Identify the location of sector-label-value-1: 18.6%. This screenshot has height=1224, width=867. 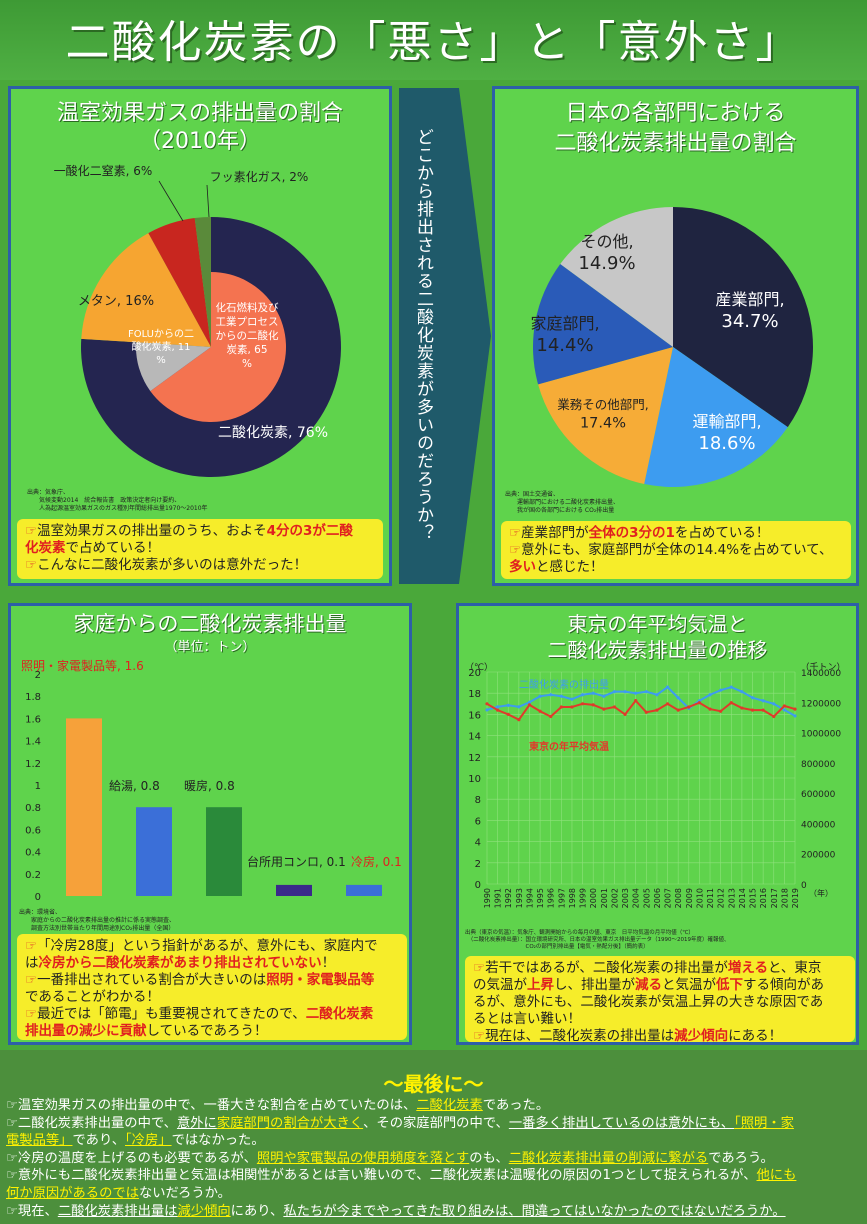
(726, 443).